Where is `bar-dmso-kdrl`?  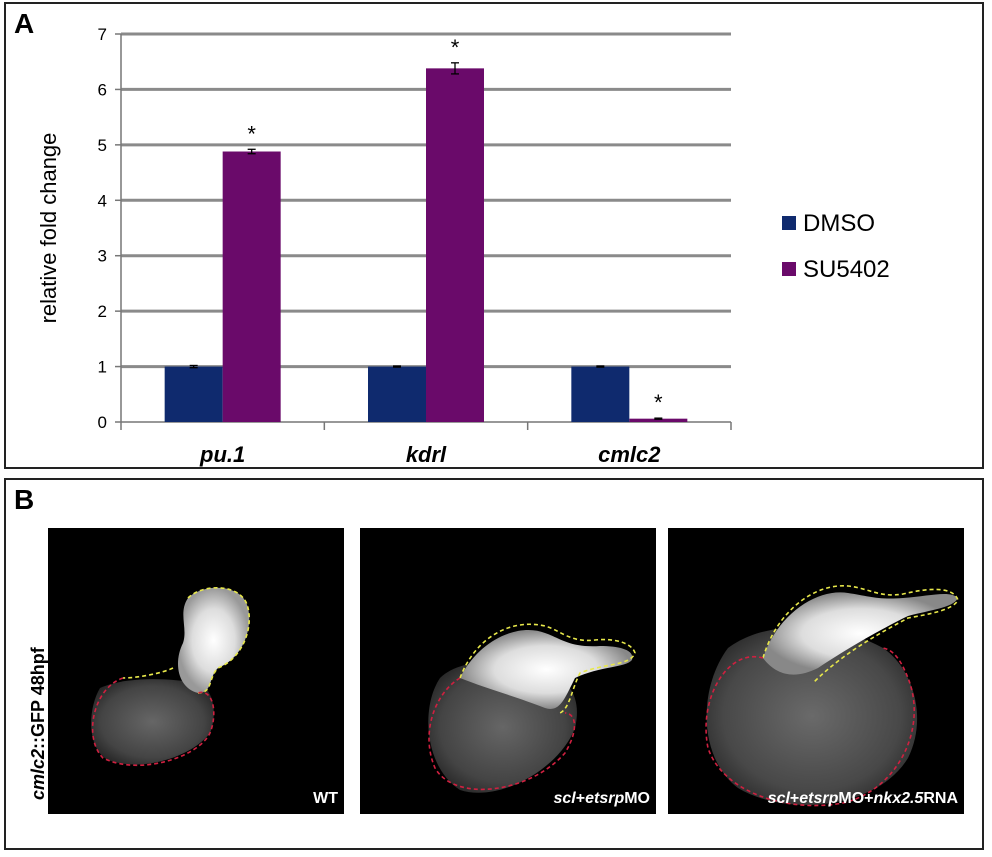 bar-dmso-kdrl is located at coordinates (397, 394).